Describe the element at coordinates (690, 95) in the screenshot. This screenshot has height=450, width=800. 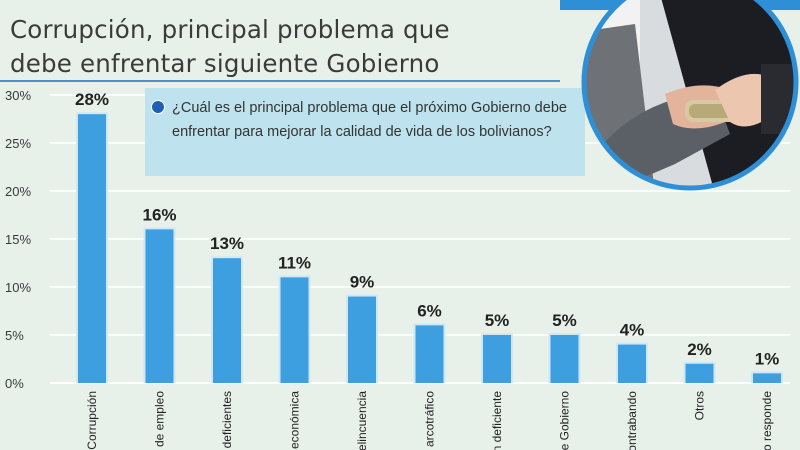
I see `bribe-photo` at that location.